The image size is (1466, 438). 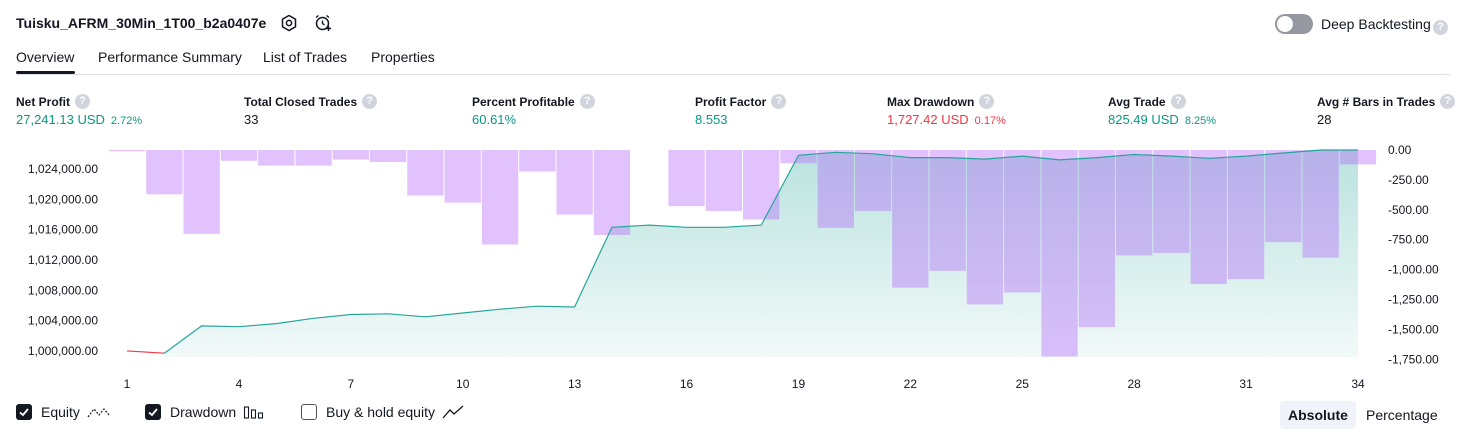 I want to click on total-closed-trades-help-icon: ?, so click(x=370, y=101).